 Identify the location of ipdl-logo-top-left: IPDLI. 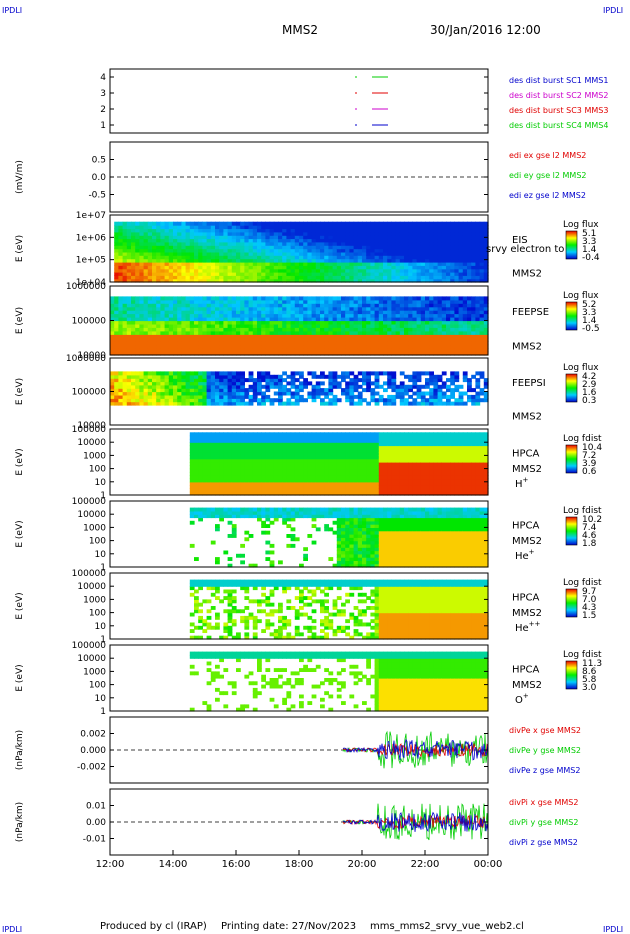
(12, 10).